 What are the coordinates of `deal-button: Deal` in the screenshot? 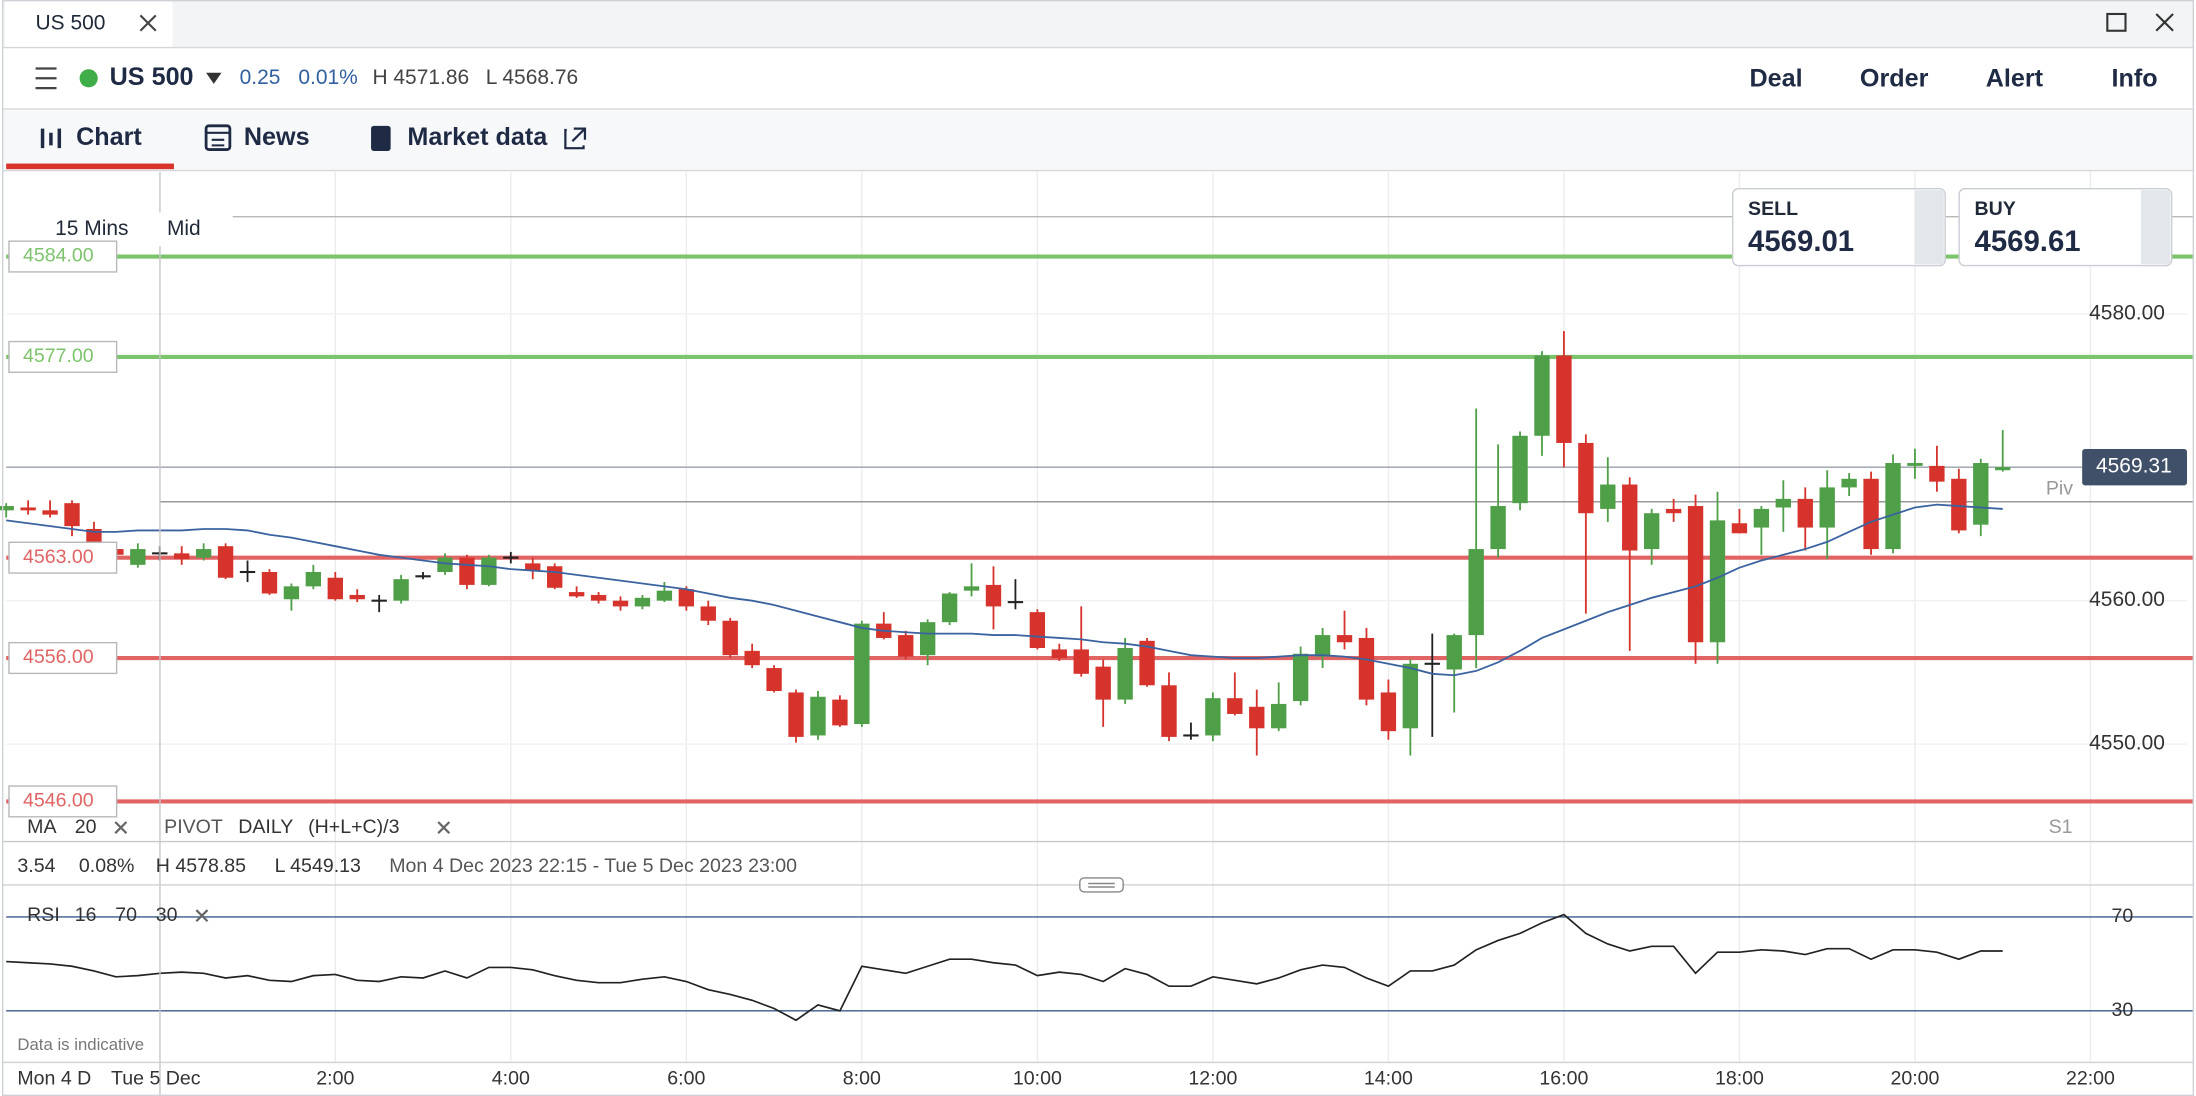 It's located at (1775, 78).